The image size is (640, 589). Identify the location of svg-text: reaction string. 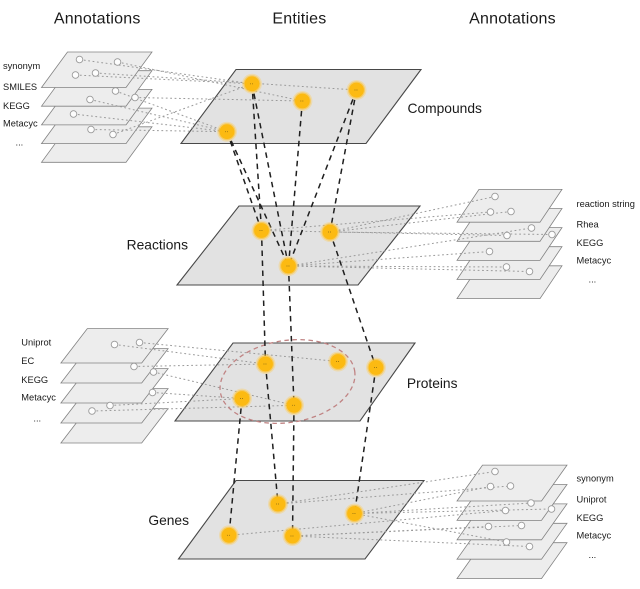
(606, 204).